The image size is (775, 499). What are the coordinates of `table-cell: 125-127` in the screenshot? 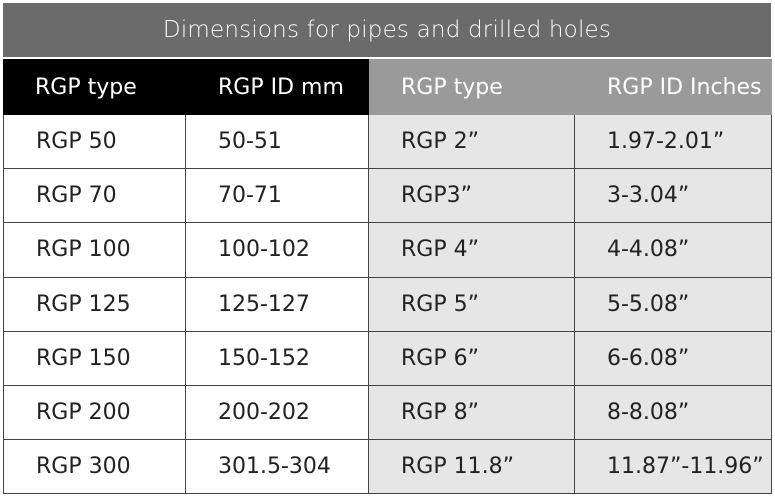 It's located at (277, 304).